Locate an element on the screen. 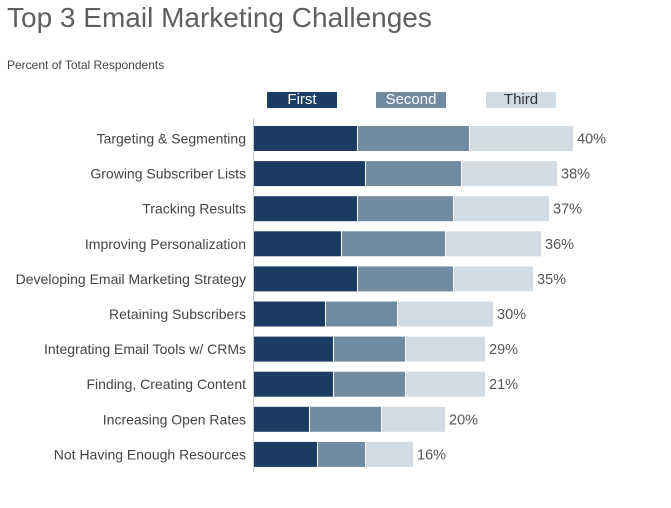 The image size is (671, 508). legend-first: First is located at coordinates (302, 100).